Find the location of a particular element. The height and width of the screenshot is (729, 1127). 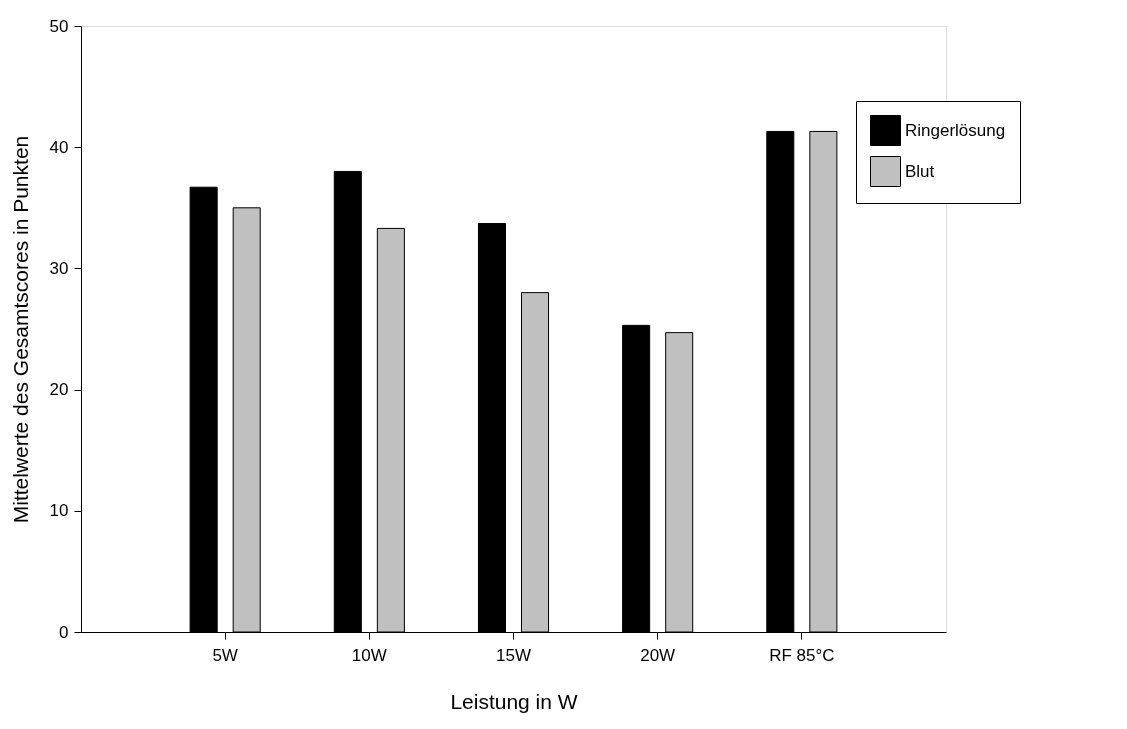

legend-label: Ringerlösung is located at coordinates (955, 130).